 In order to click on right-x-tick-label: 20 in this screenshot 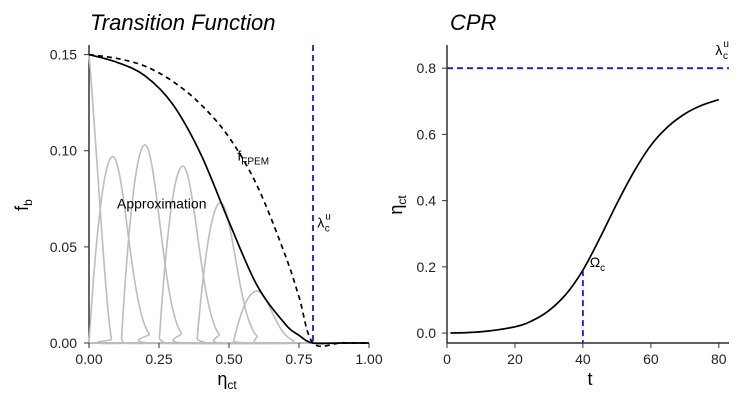, I will do `click(515, 359)`.